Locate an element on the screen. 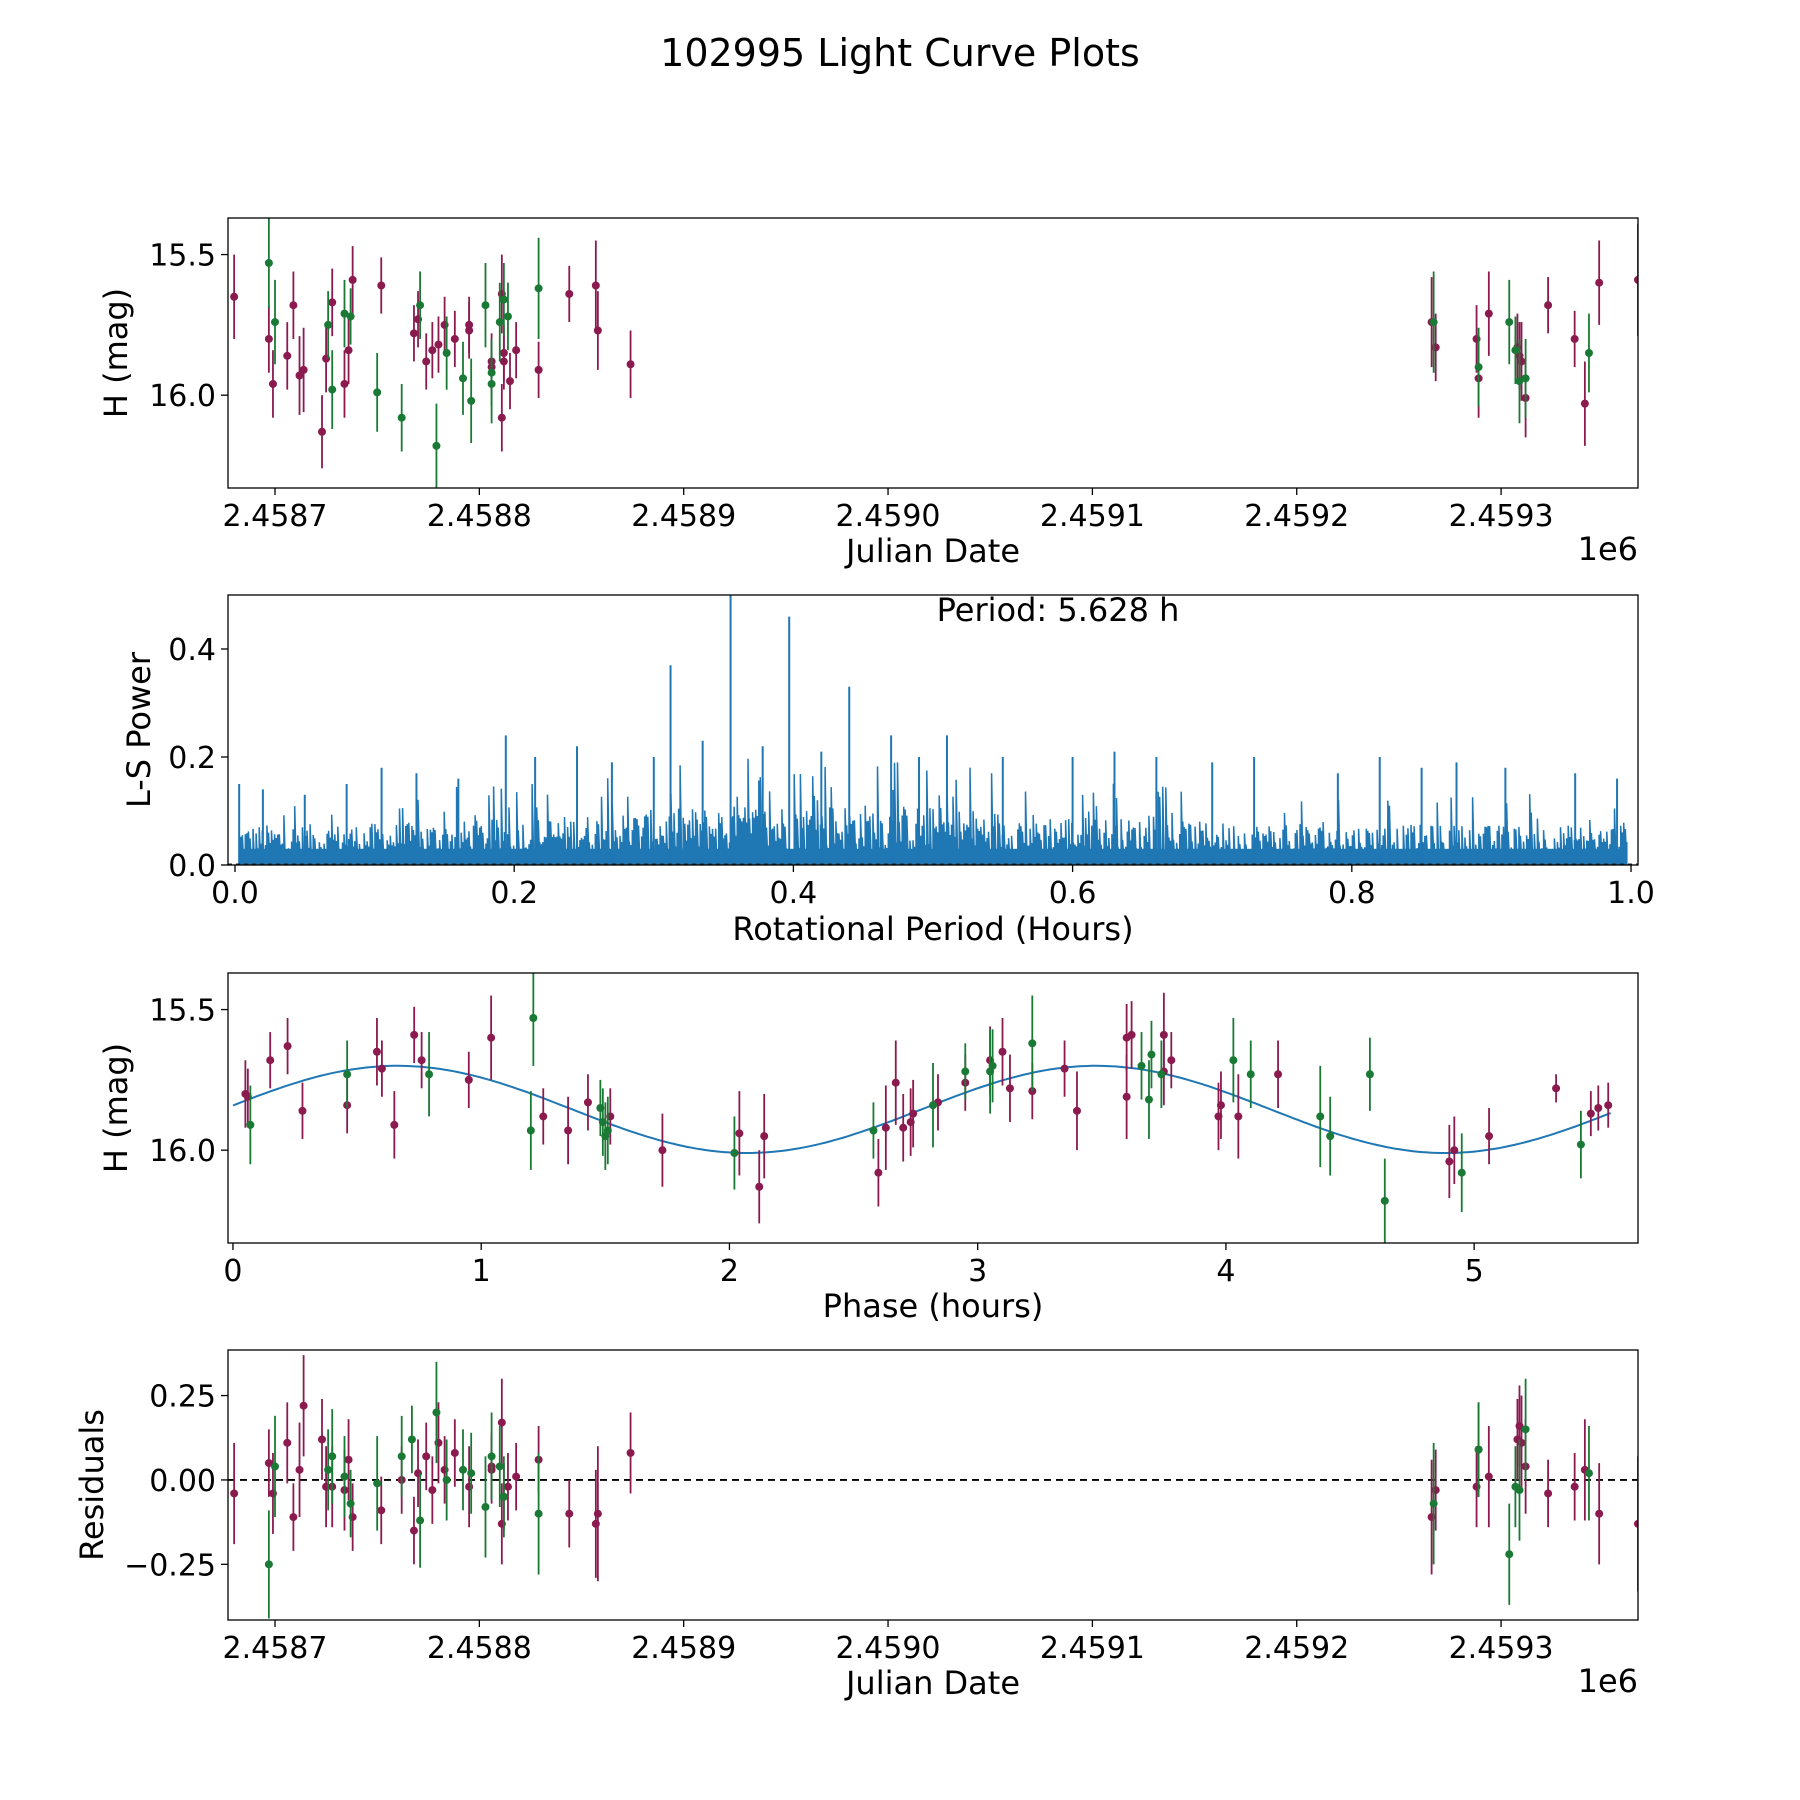 This screenshot has height=1800, width=1800. panel-light-curve-marks is located at coordinates (934, 353).